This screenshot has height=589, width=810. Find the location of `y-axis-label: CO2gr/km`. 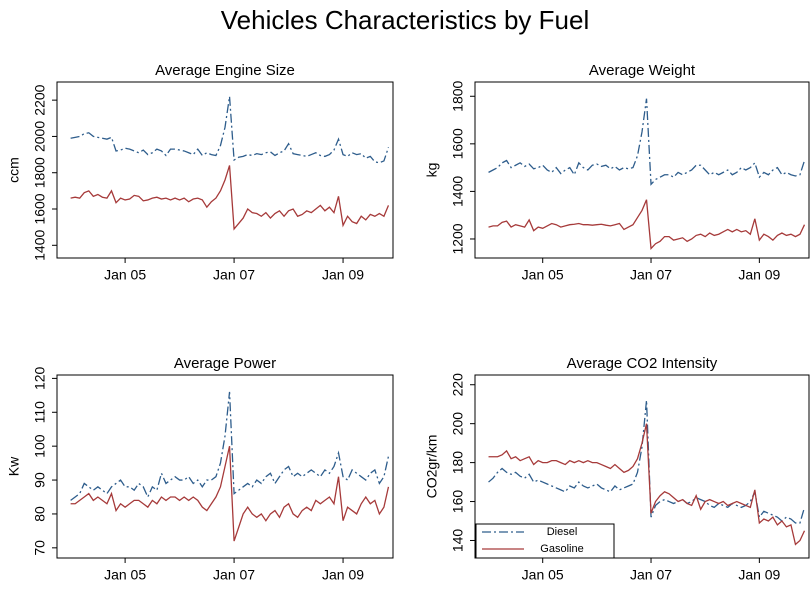

y-axis-label: CO2gr/km is located at coordinates (432, 467).